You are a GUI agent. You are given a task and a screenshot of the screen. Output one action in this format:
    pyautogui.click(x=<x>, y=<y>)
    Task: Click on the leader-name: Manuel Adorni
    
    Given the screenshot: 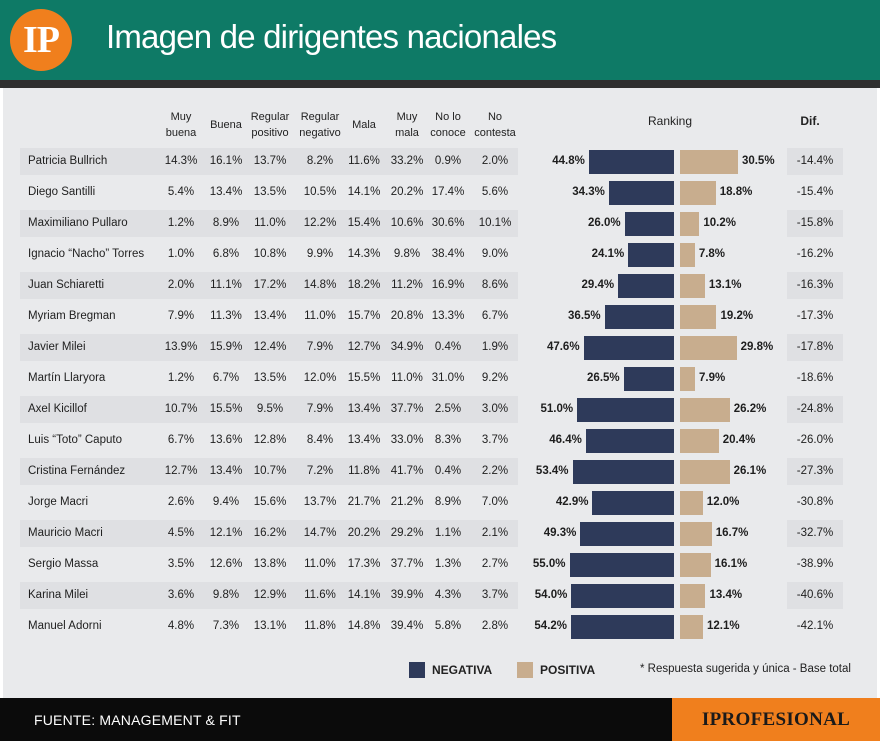 What is the action you would take?
    pyautogui.click(x=65, y=626)
    